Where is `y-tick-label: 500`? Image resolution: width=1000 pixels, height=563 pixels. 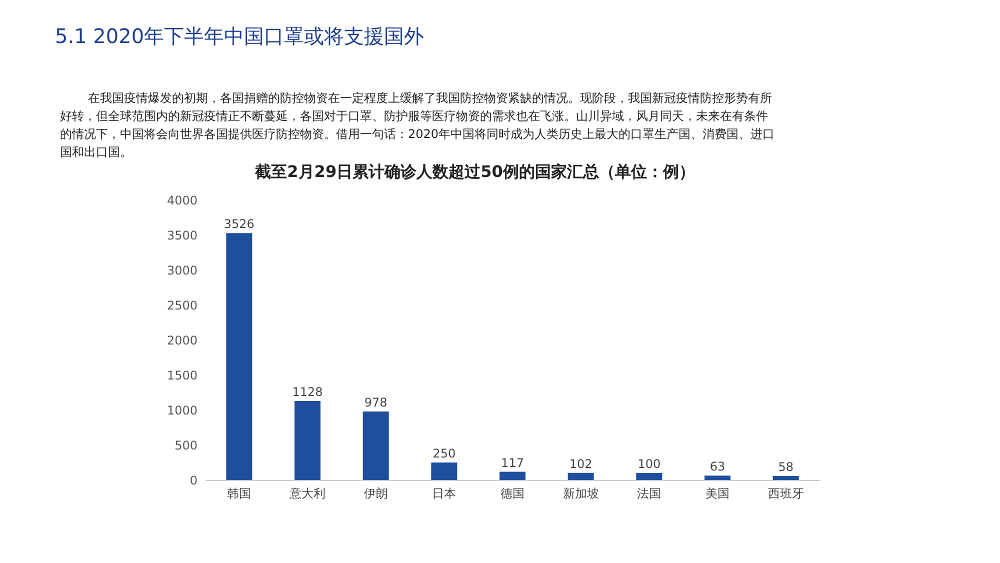 y-tick-label: 500 is located at coordinates (186, 445).